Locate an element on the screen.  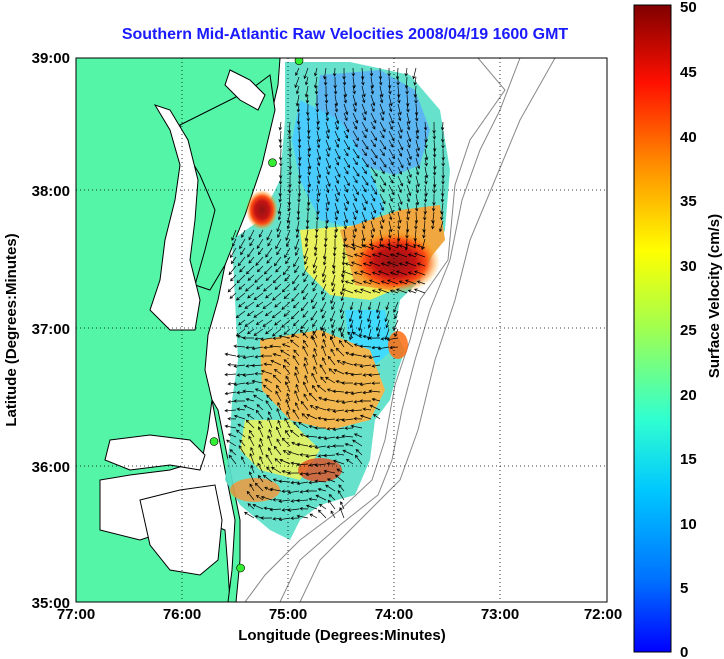
velocity-hotspot-coast is located at coordinates (262, 210).